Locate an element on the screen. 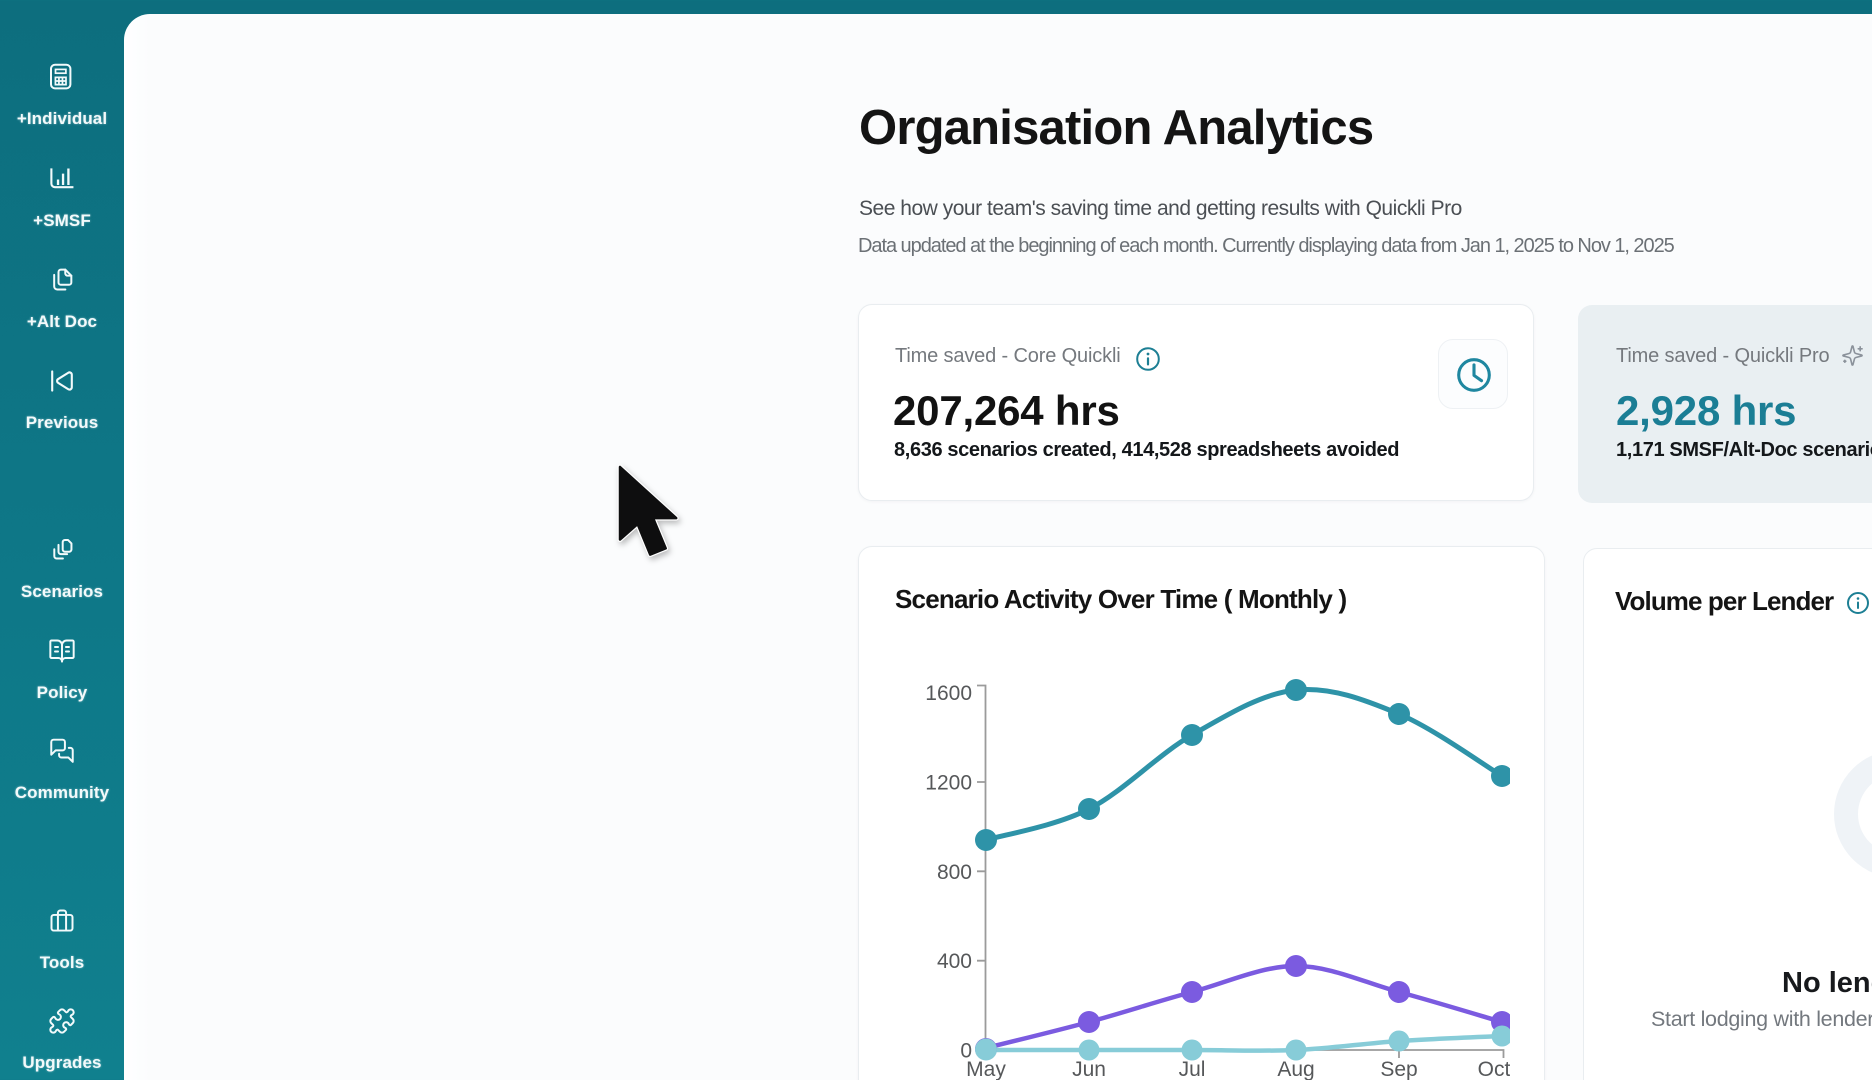 The height and width of the screenshot is (1080, 1872). svg-text: May is located at coordinates (986, 1069).